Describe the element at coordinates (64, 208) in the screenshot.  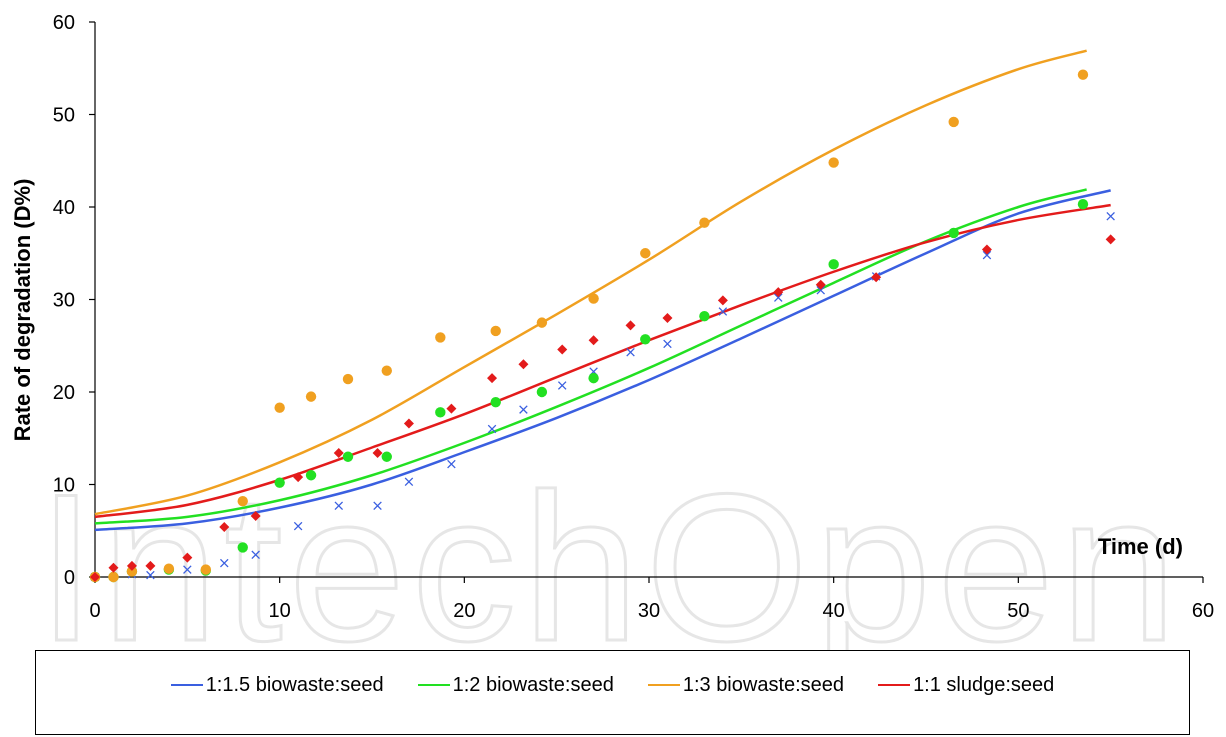
I see `y-tick-label: 40` at that location.